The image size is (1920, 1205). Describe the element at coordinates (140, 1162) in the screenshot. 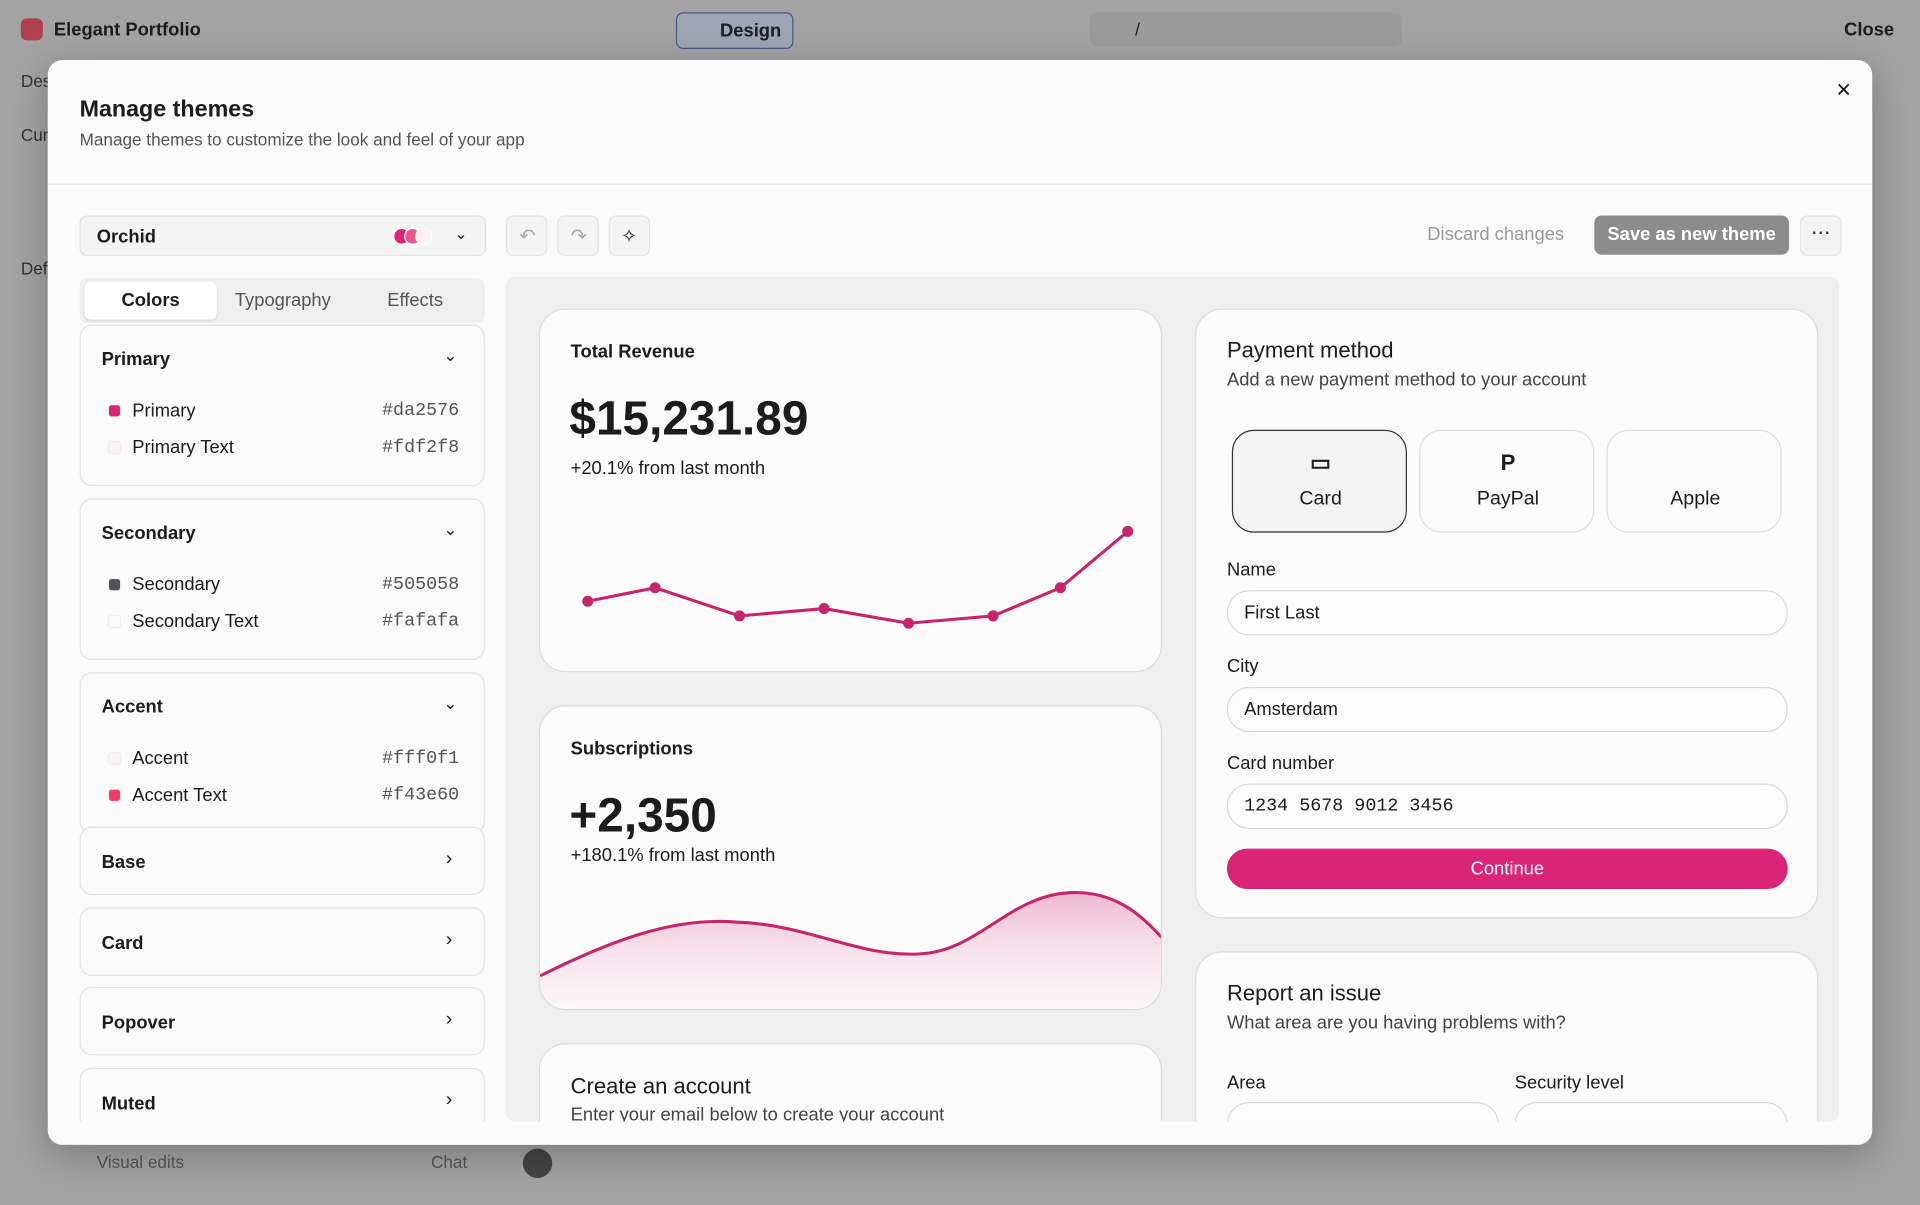

I see `visual-edits: Visual edits` at that location.